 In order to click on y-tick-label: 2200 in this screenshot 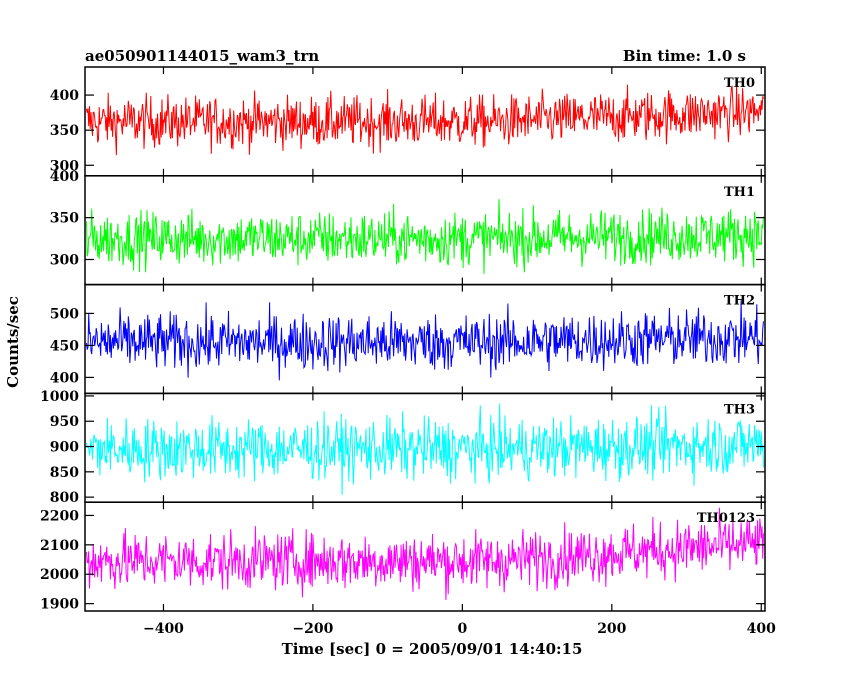, I will do `click(59, 516)`.